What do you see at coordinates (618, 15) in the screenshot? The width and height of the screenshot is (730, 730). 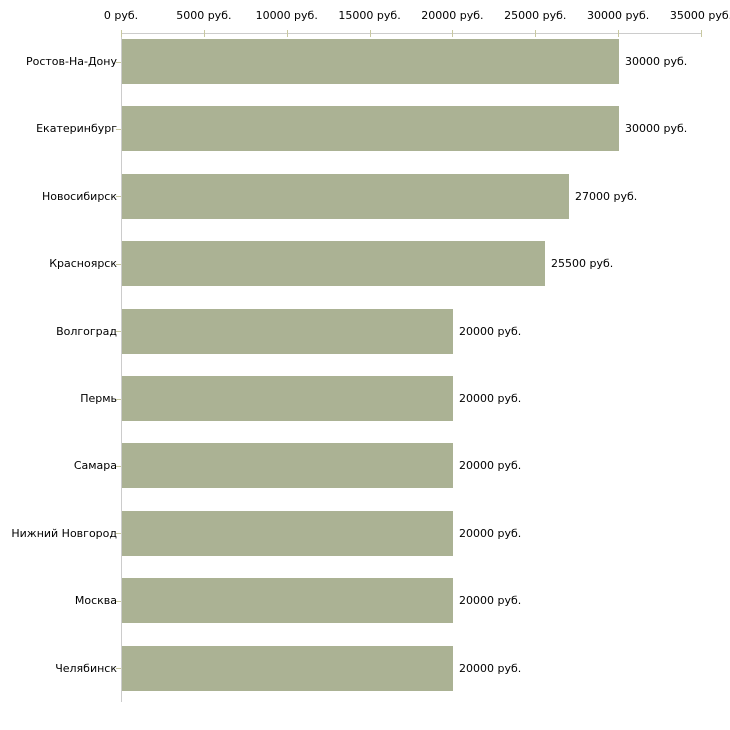 I see `x-axis-tick-label: 30000 руб.` at bounding box center [618, 15].